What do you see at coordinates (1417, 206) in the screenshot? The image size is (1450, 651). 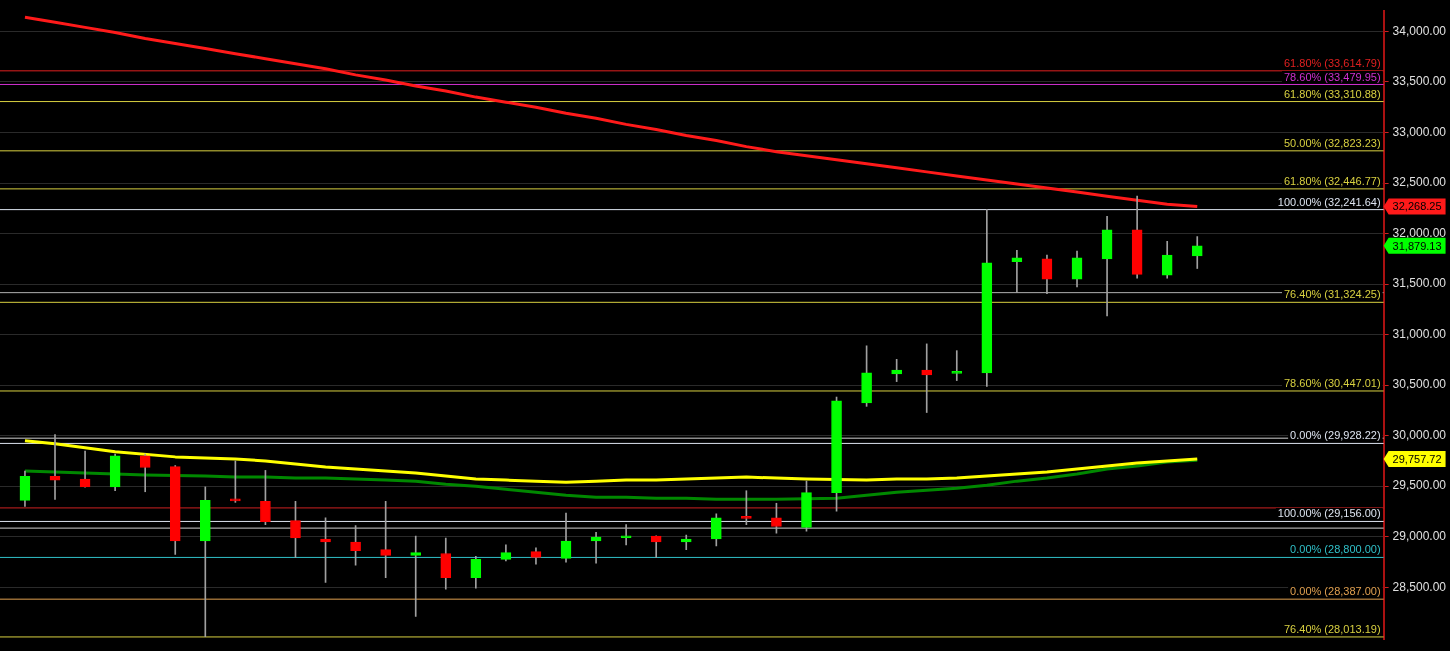 I see `text: 32,268.25` at bounding box center [1417, 206].